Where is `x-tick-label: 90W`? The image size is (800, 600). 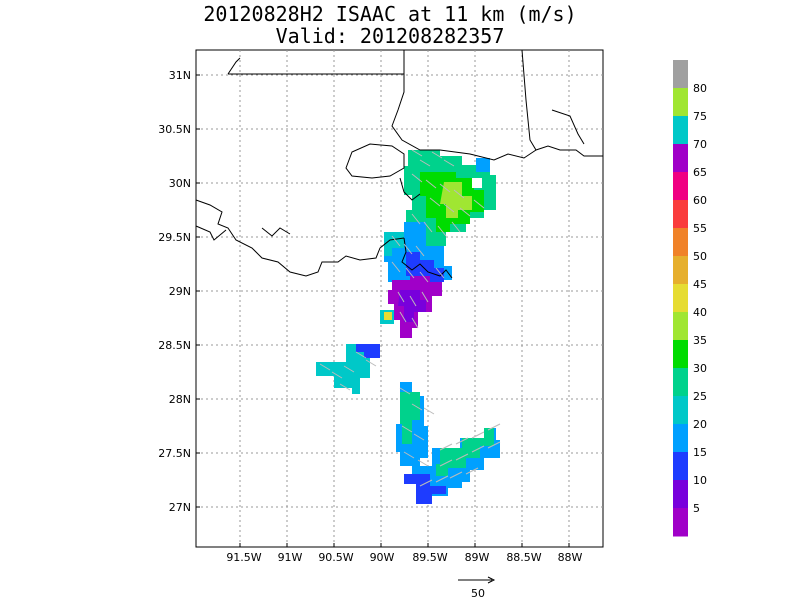
x-tick-label: 90W is located at coordinates (382, 557).